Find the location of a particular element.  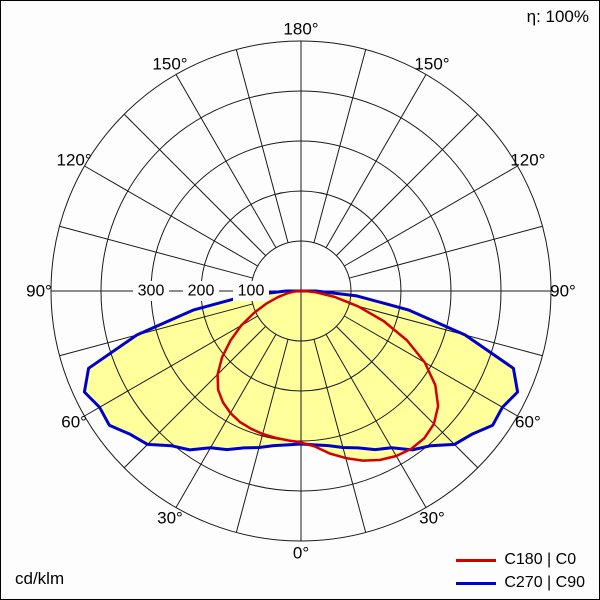

legend-line-red is located at coordinates (476, 560).